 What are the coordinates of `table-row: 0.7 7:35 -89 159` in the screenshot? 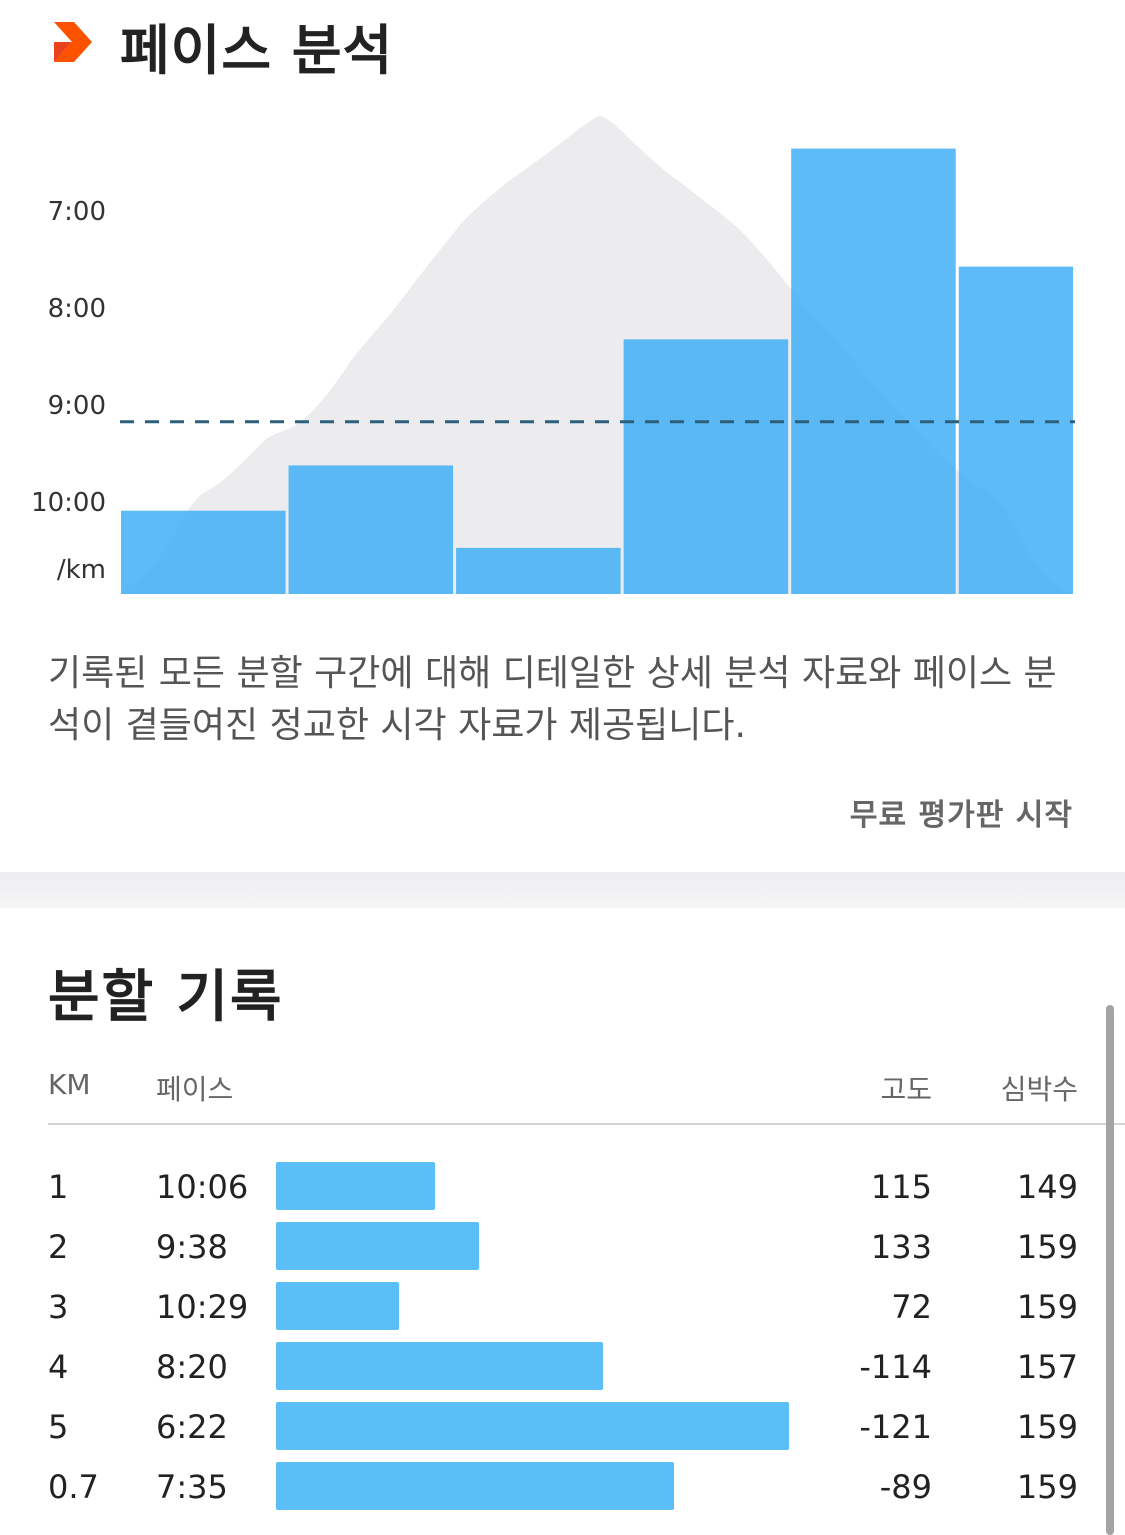 It's located at (563, 1486).